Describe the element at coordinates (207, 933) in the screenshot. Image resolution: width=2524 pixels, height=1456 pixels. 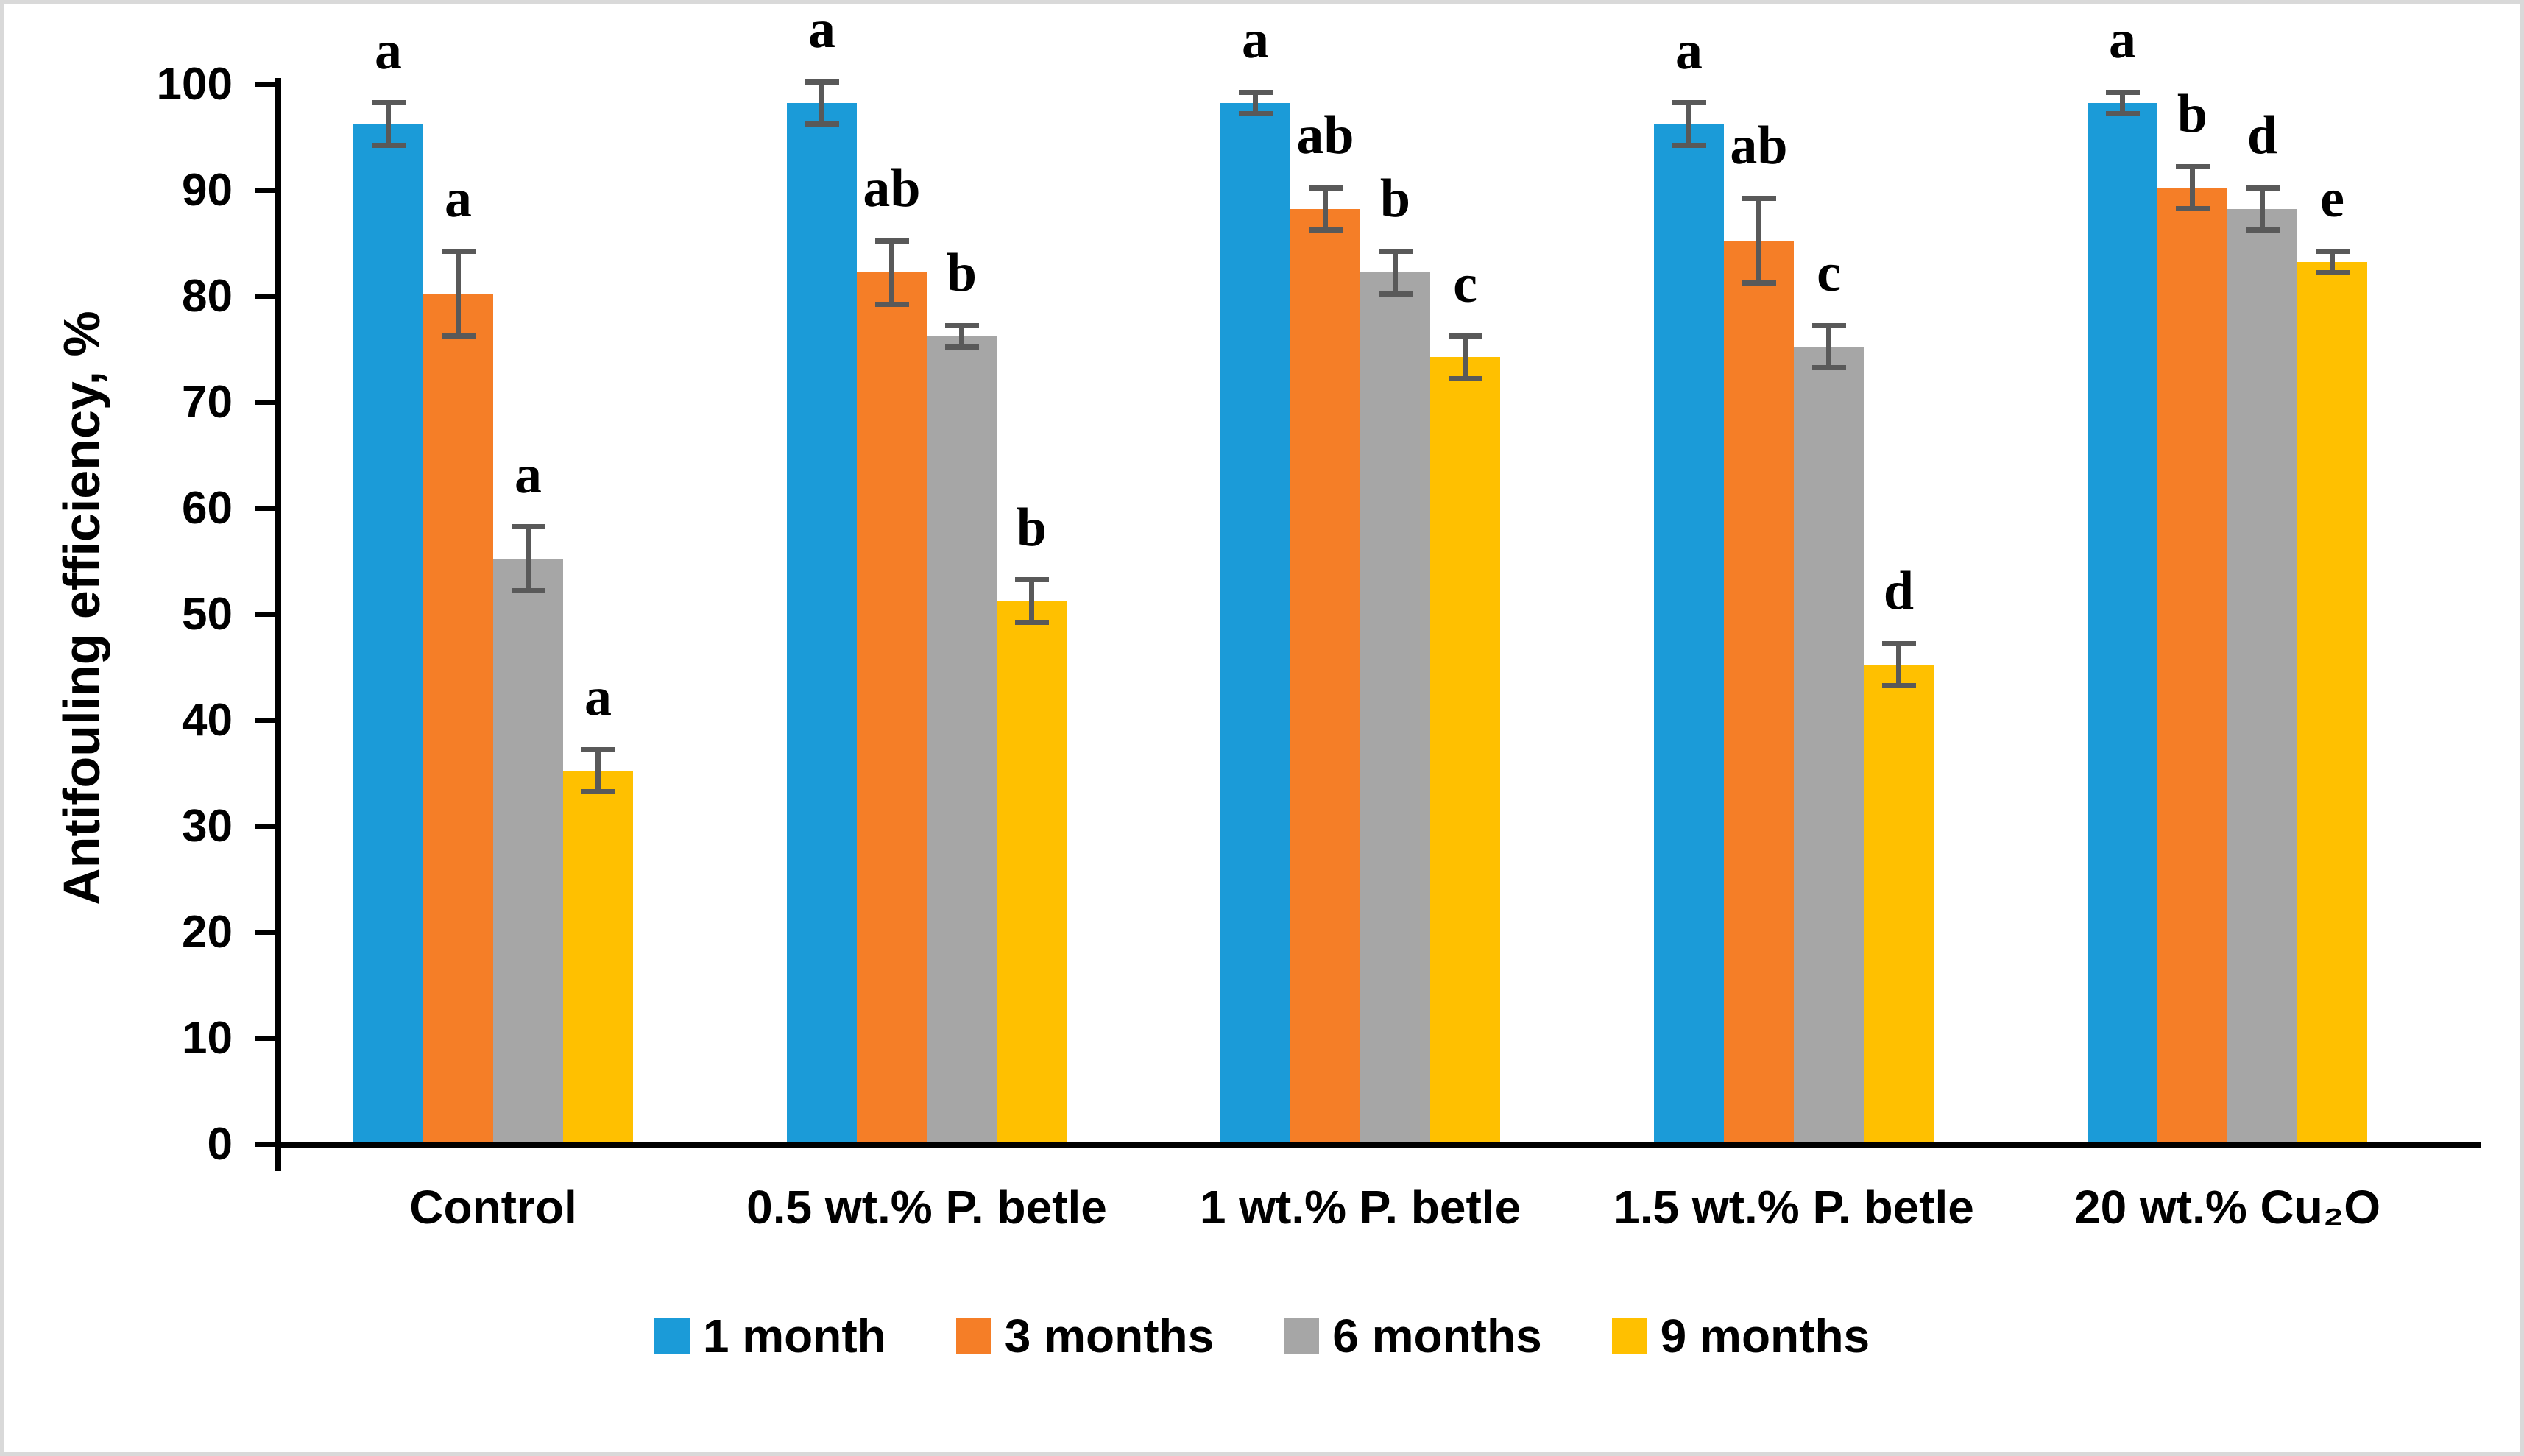
I see `y-tick-label: 20` at that location.